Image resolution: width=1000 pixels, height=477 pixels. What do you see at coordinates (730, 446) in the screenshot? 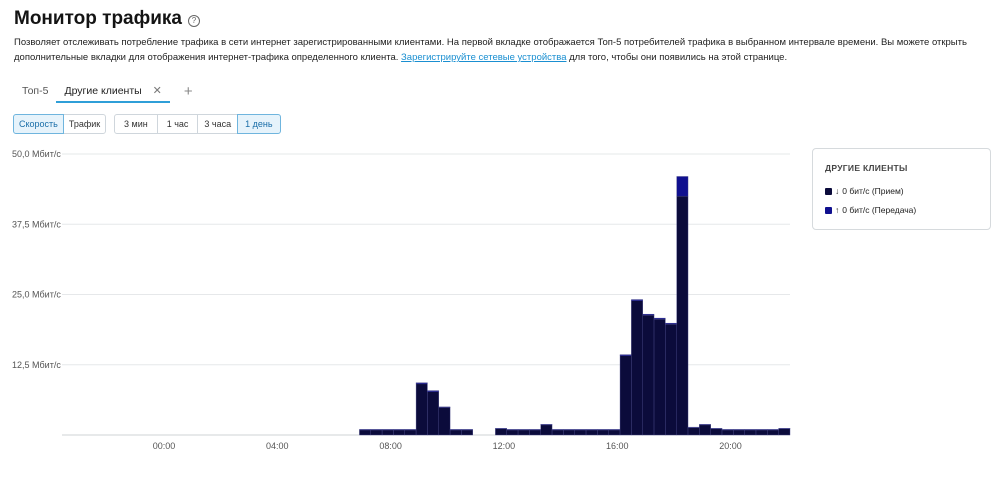
I see `x-tick-label: 20:00` at bounding box center [730, 446].